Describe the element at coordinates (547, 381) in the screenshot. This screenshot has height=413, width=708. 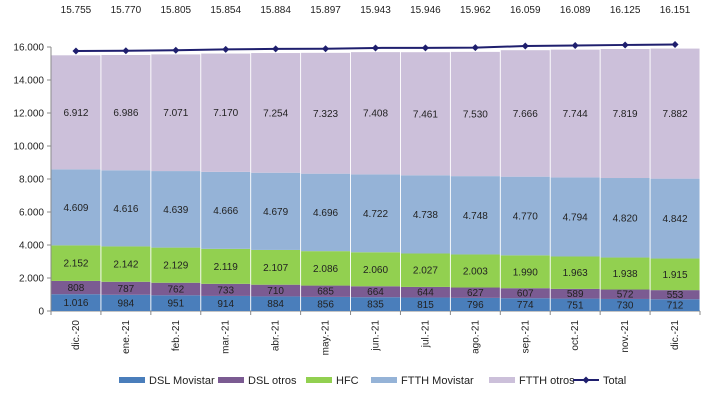
I see `legend-label: FTTH otros` at that location.